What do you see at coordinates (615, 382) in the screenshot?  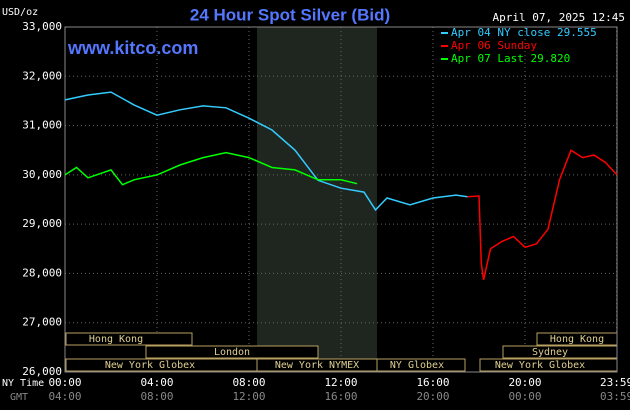 I see `x-tick-label: 23:59` at bounding box center [615, 382].